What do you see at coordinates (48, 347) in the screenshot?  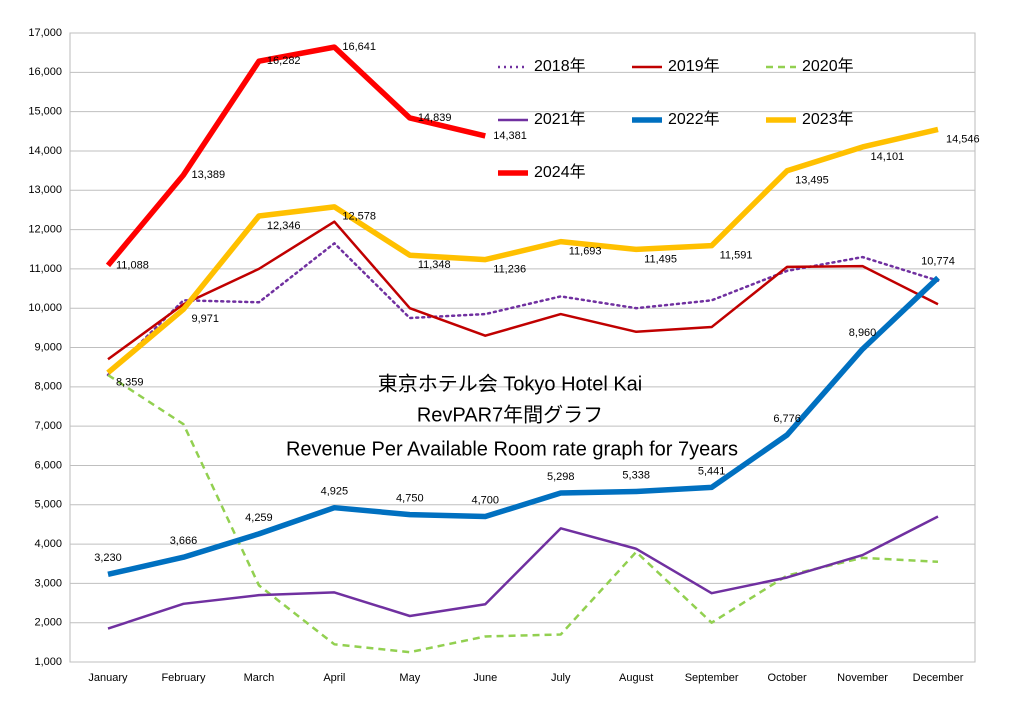 I see `y-tick-label: 9,000` at bounding box center [48, 347].